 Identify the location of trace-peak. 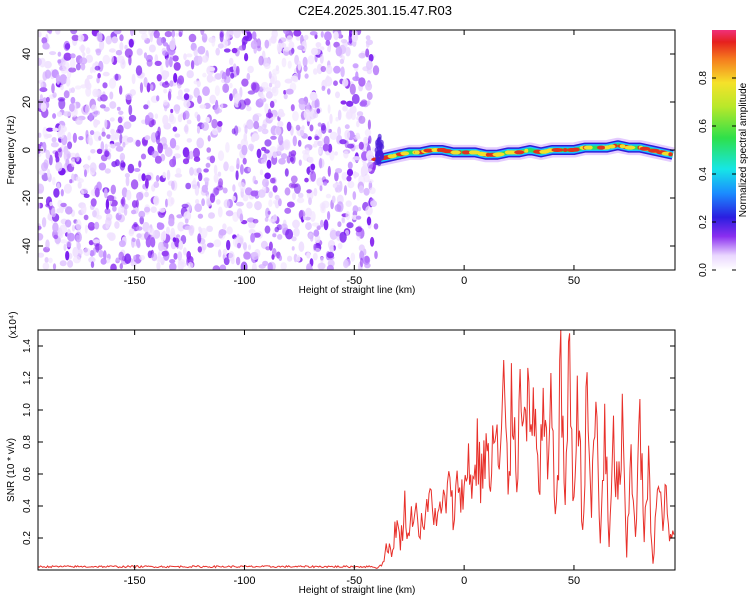
(488, 154).